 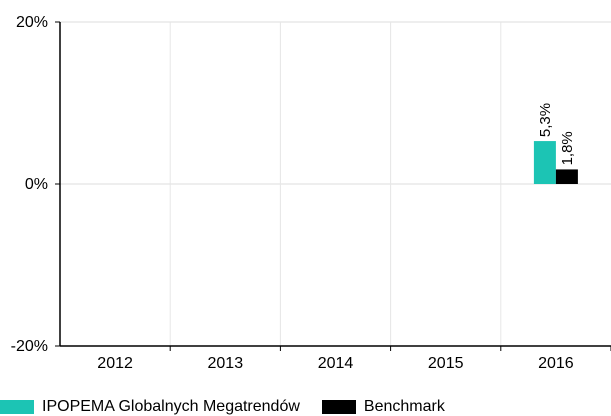 I want to click on bars, so click(x=555, y=162).